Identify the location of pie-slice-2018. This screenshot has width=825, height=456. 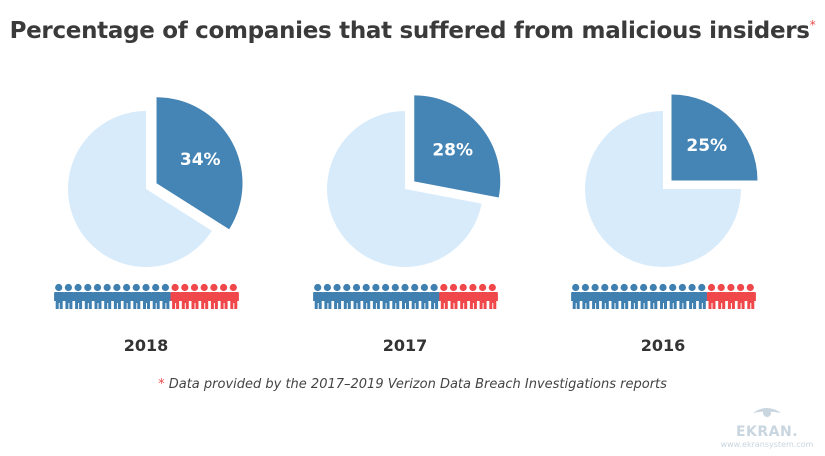
(199, 163).